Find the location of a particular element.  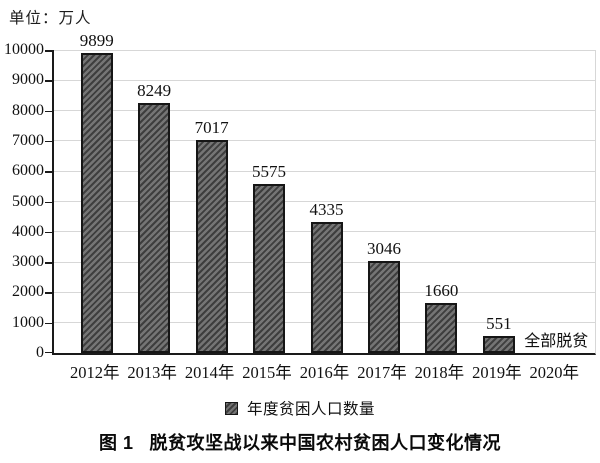

legend-swatch-icon is located at coordinates (231, 408).